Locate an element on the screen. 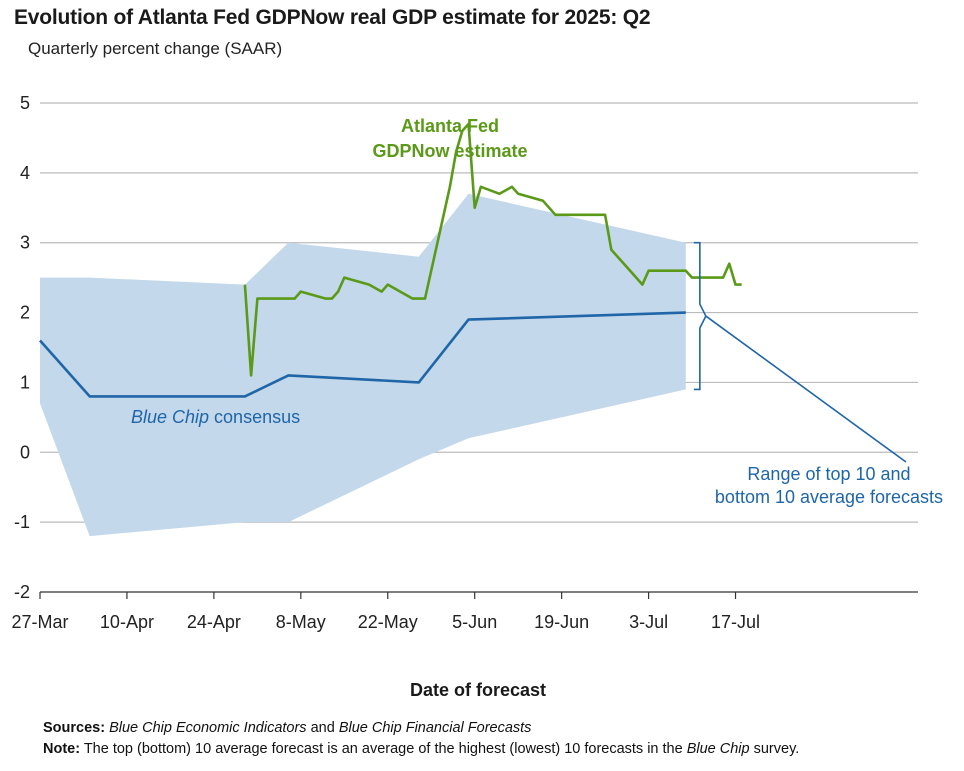 The width and height of the screenshot is (964, 771). x-tick-label: 10-Apr is located at coordinates (127, 622).